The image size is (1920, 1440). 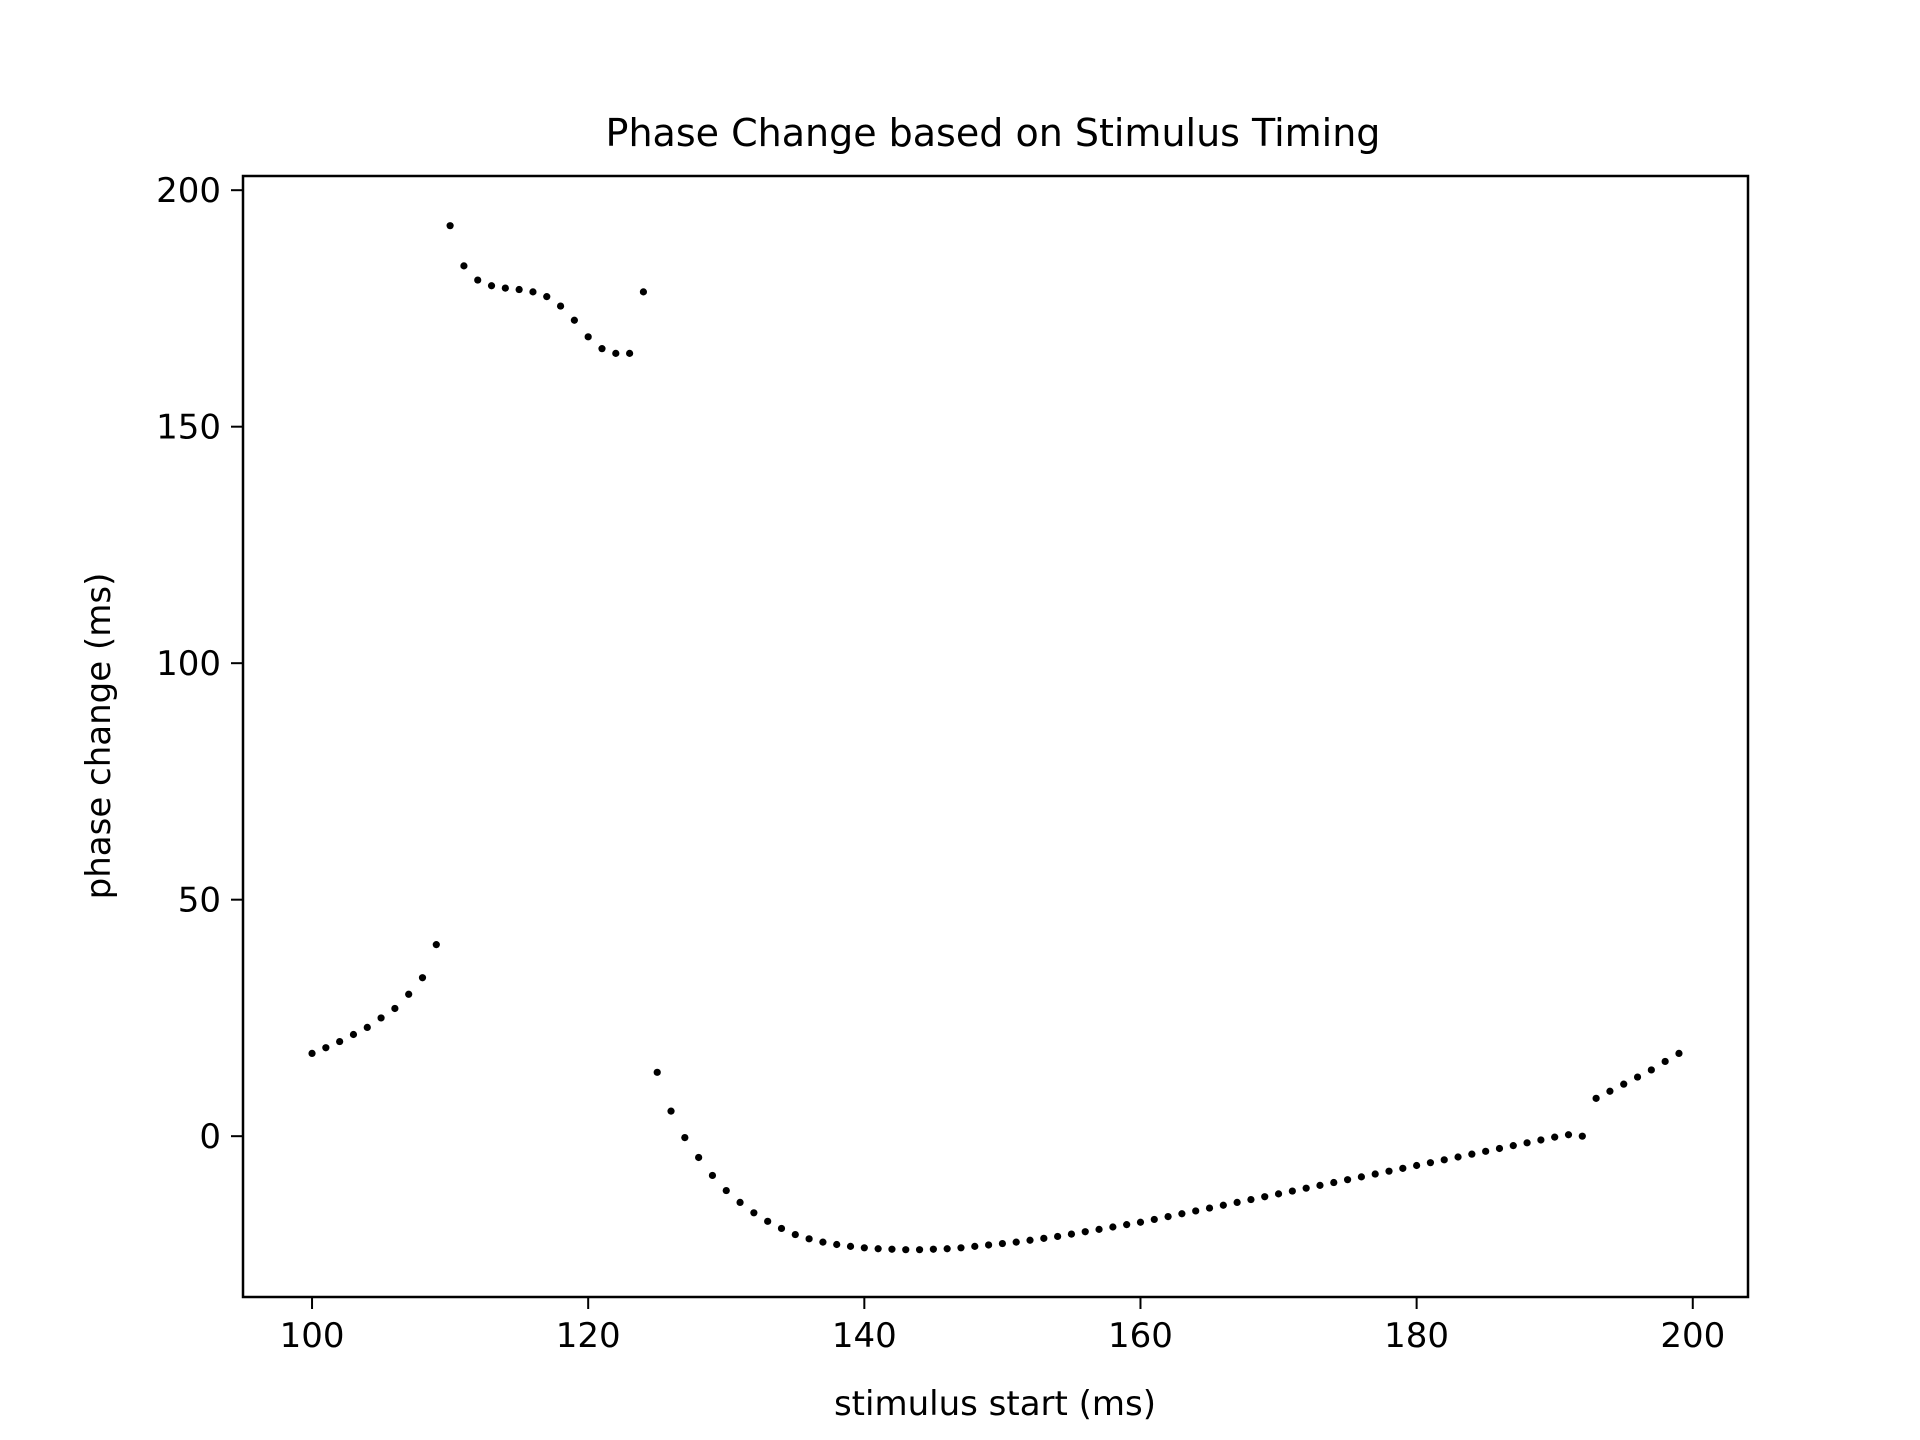 What do you see at coordinates (199, 901) in the screenshot?
I see `y-tick-label: 50` at bounding box center [199, 901].